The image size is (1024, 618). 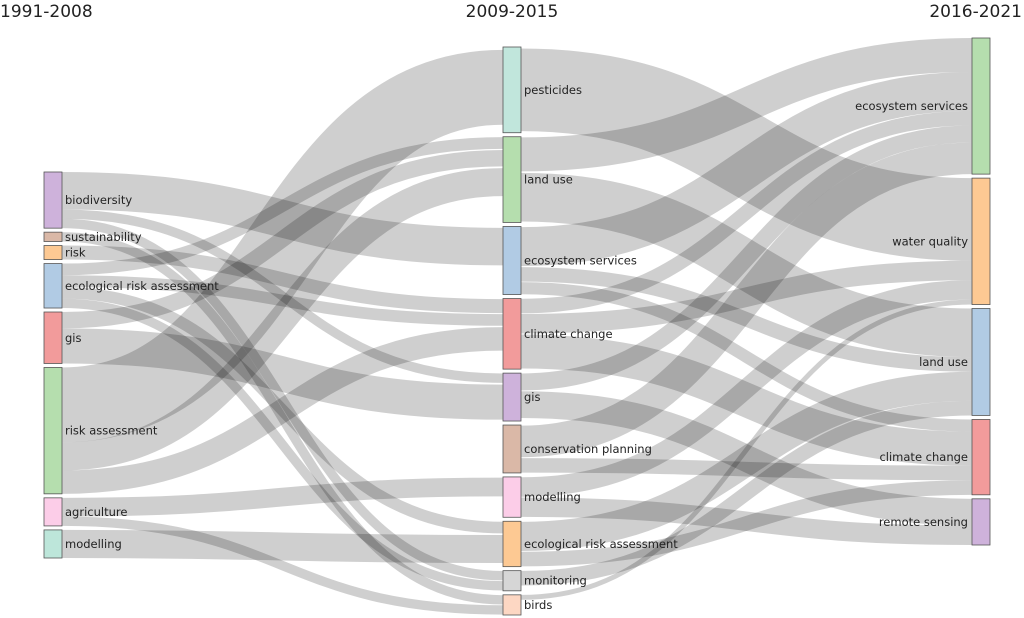 I want to click on node-label-c1_modelling: modelling, so click(x=552, y=497).